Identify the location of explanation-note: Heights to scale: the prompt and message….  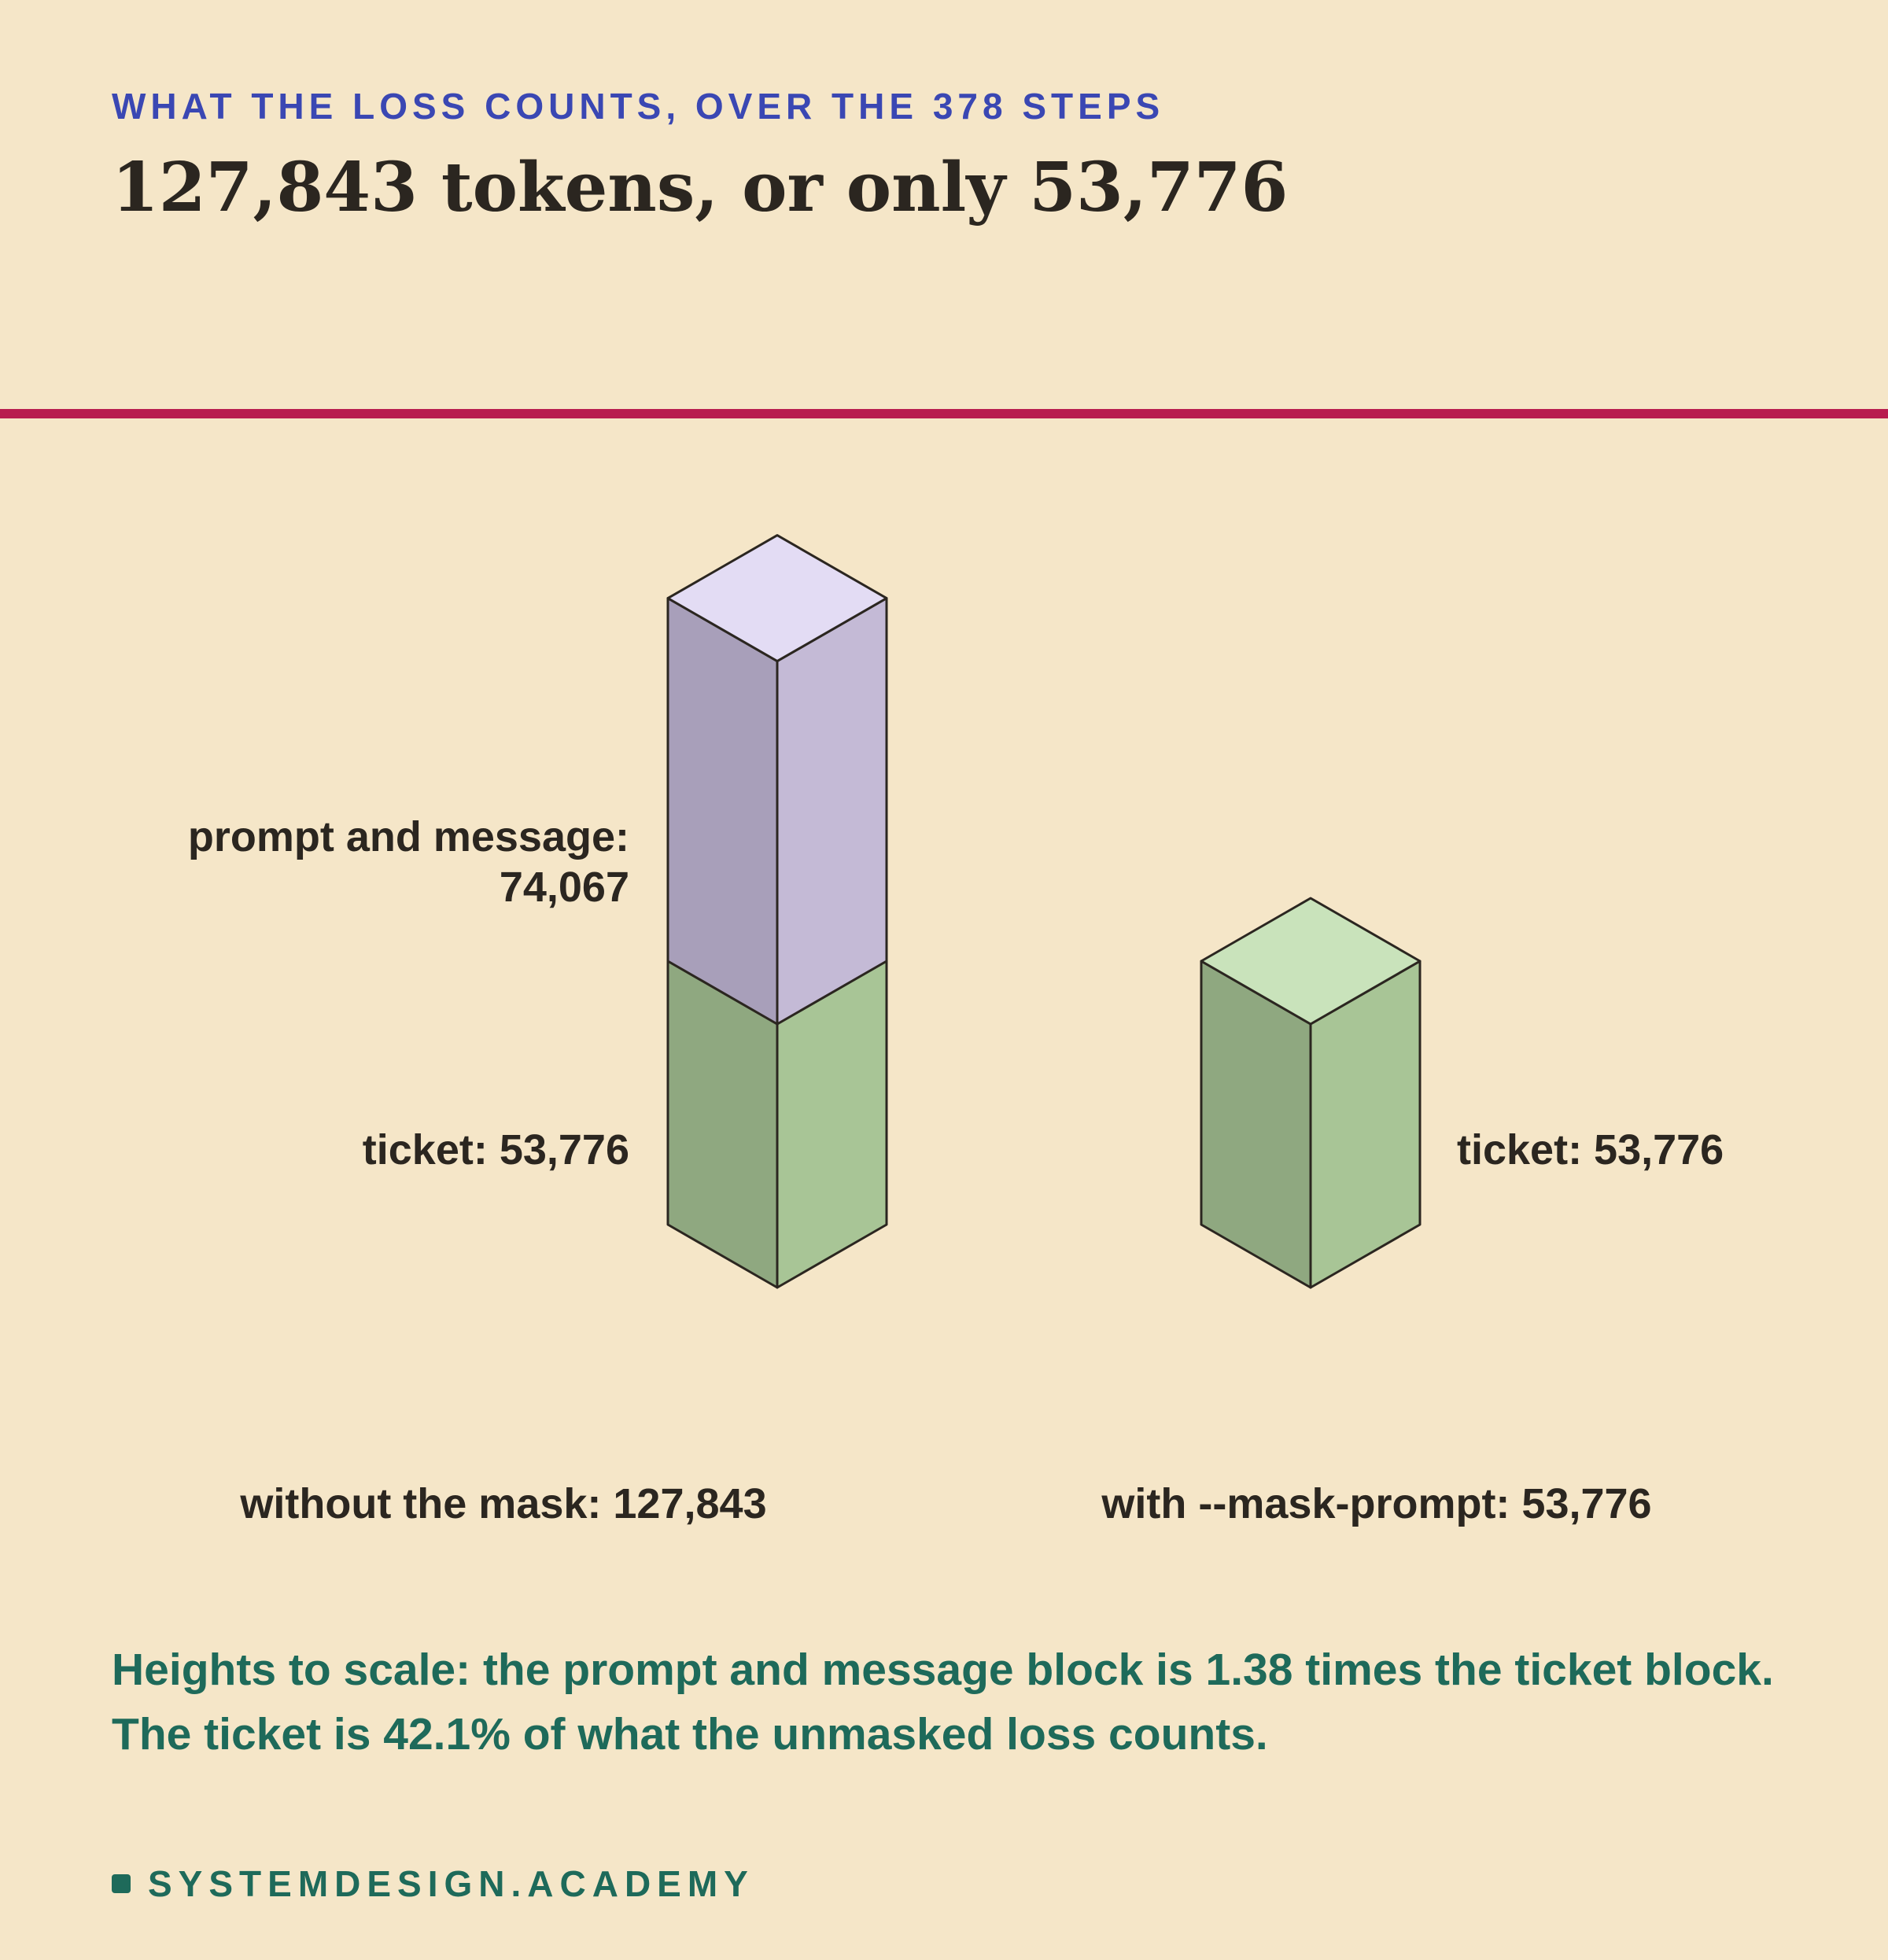
(943, 1702).